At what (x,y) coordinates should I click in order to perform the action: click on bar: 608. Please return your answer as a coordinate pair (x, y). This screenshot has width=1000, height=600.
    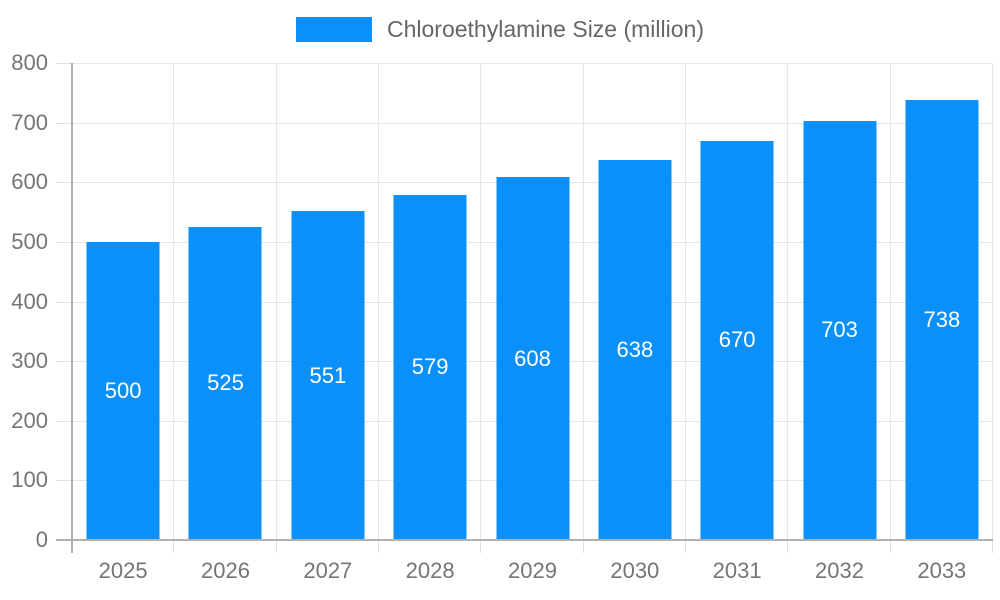
    Looking at the image, I should click on (532, 358).